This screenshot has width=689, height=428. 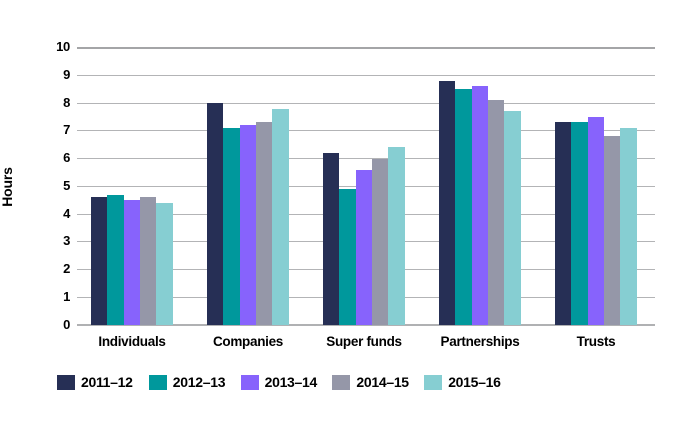 I want to click on y-tick-label-9: 9, so click(x=66, y=74).